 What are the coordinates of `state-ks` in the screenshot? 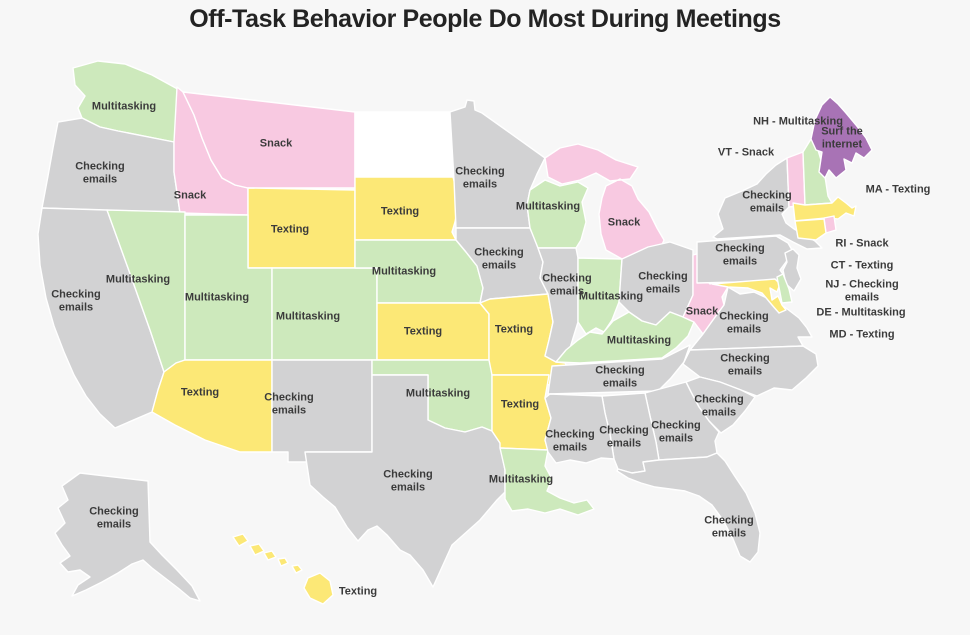 It's located at (433, 331).